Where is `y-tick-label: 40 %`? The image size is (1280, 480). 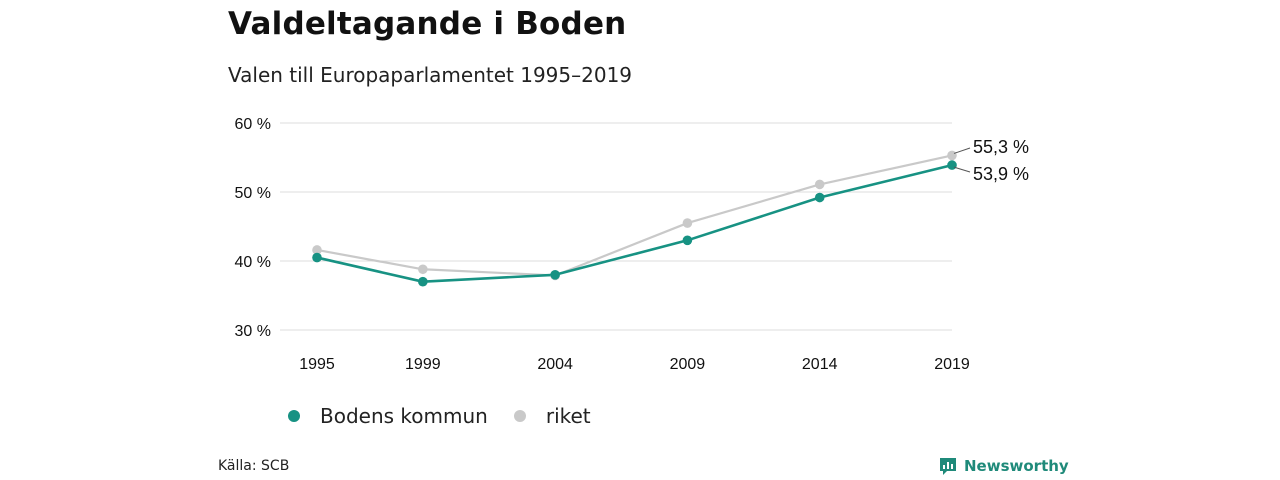 y-tick-label: 40 % is located at coordinates (253, 262).